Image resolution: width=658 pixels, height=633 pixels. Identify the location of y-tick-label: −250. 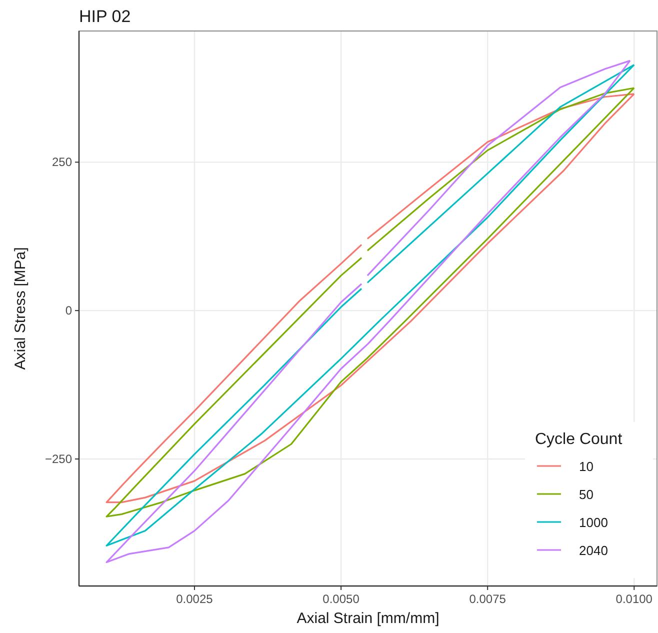
(58, 459).